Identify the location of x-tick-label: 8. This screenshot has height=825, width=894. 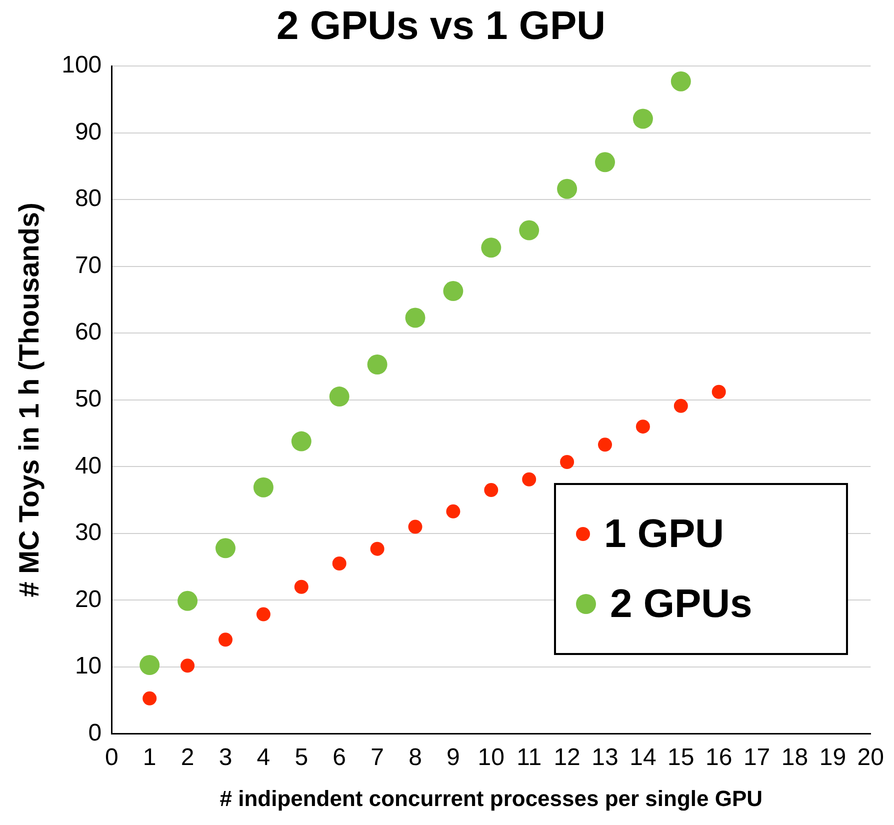
(415, 757).